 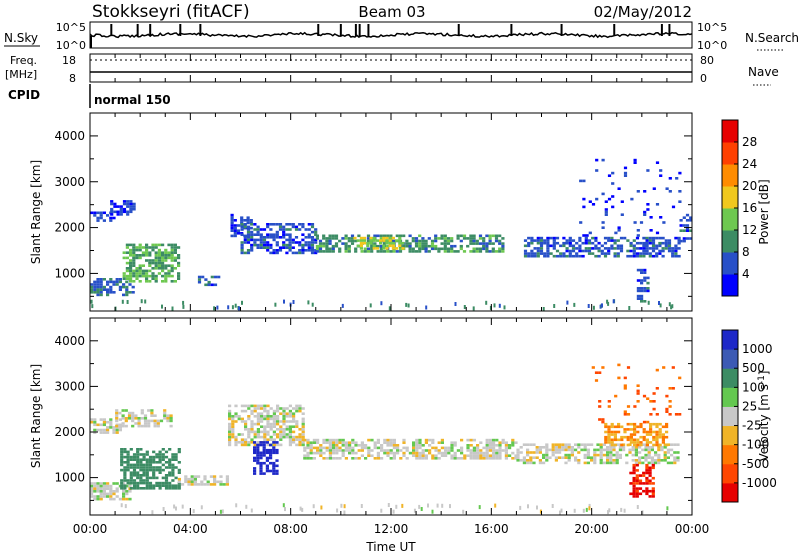 What do you see at coordinates (90, 529) in the screenshot?
I see `x-tick-label: 00:00` at bounding box center [90, 529].